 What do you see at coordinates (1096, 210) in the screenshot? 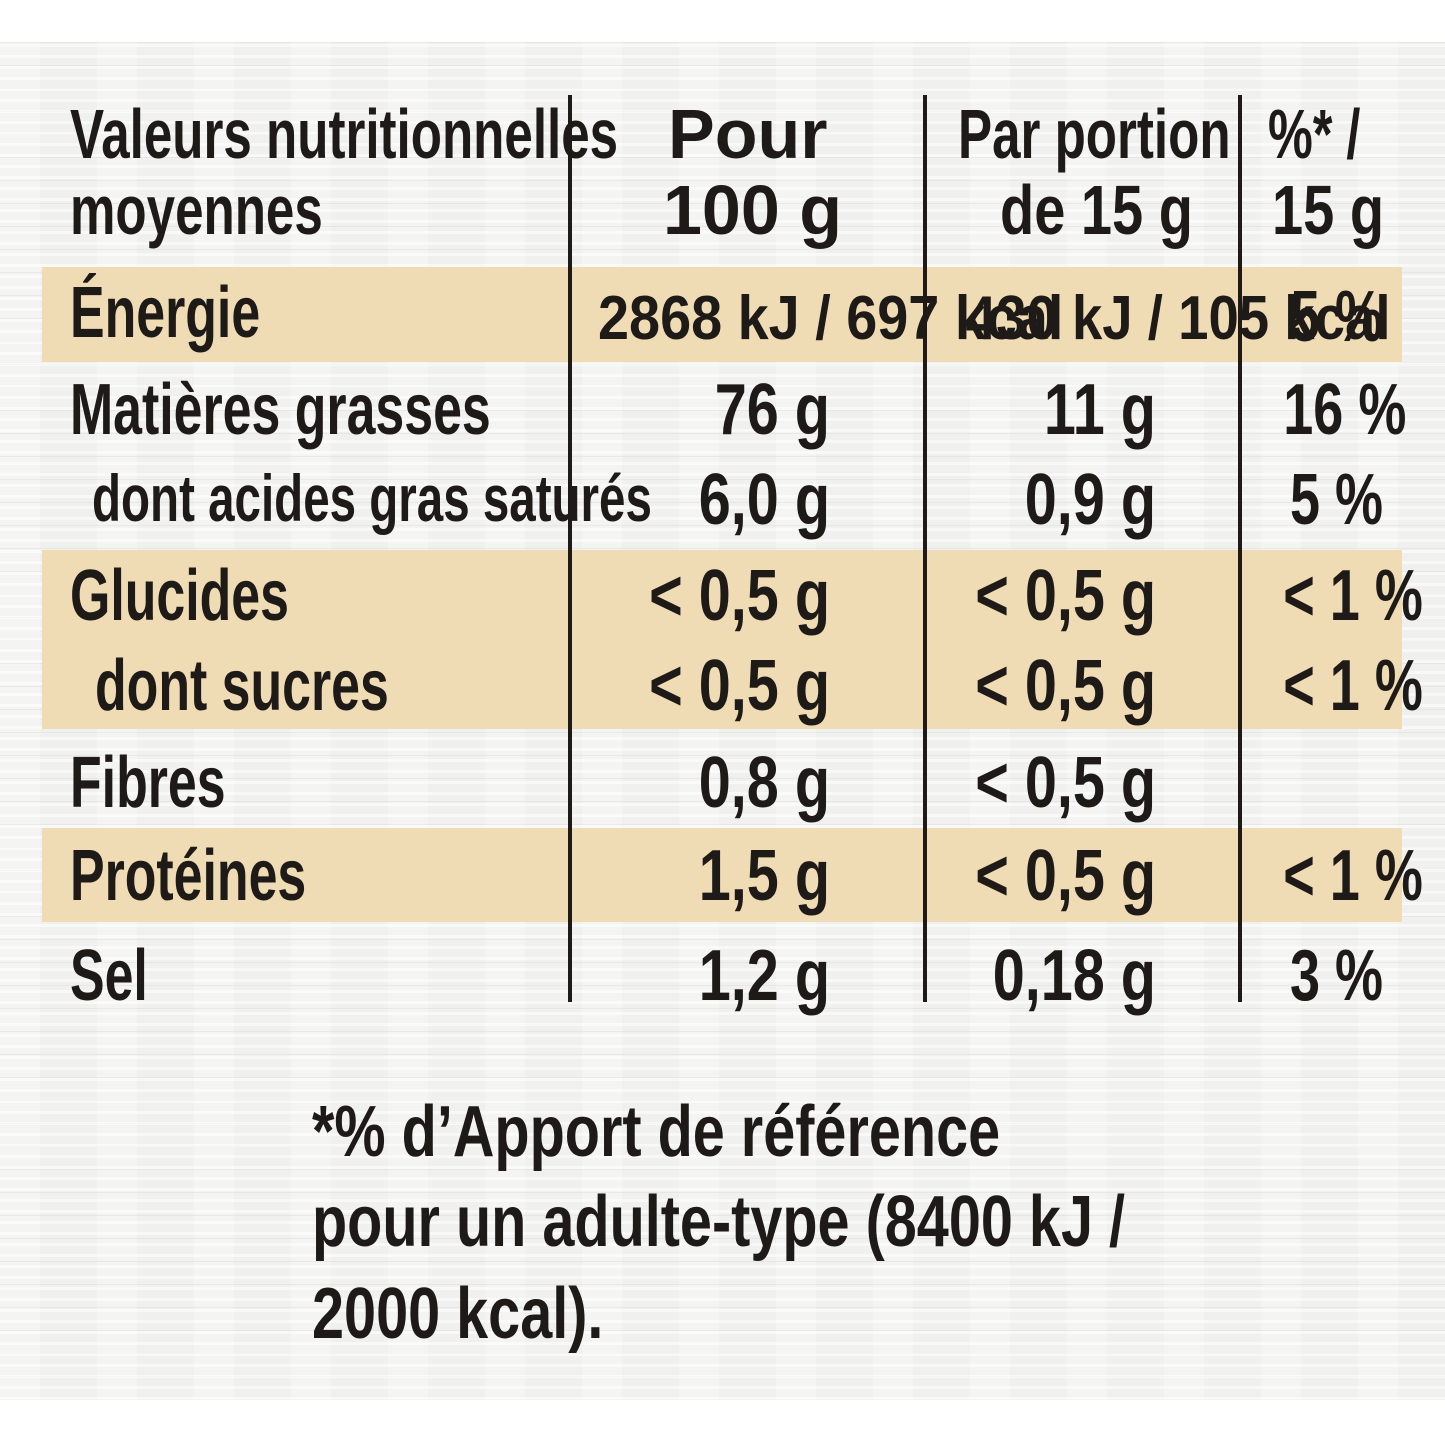
I see `header-portion-line2: de 15 g` at bounding box center [1096, 210].